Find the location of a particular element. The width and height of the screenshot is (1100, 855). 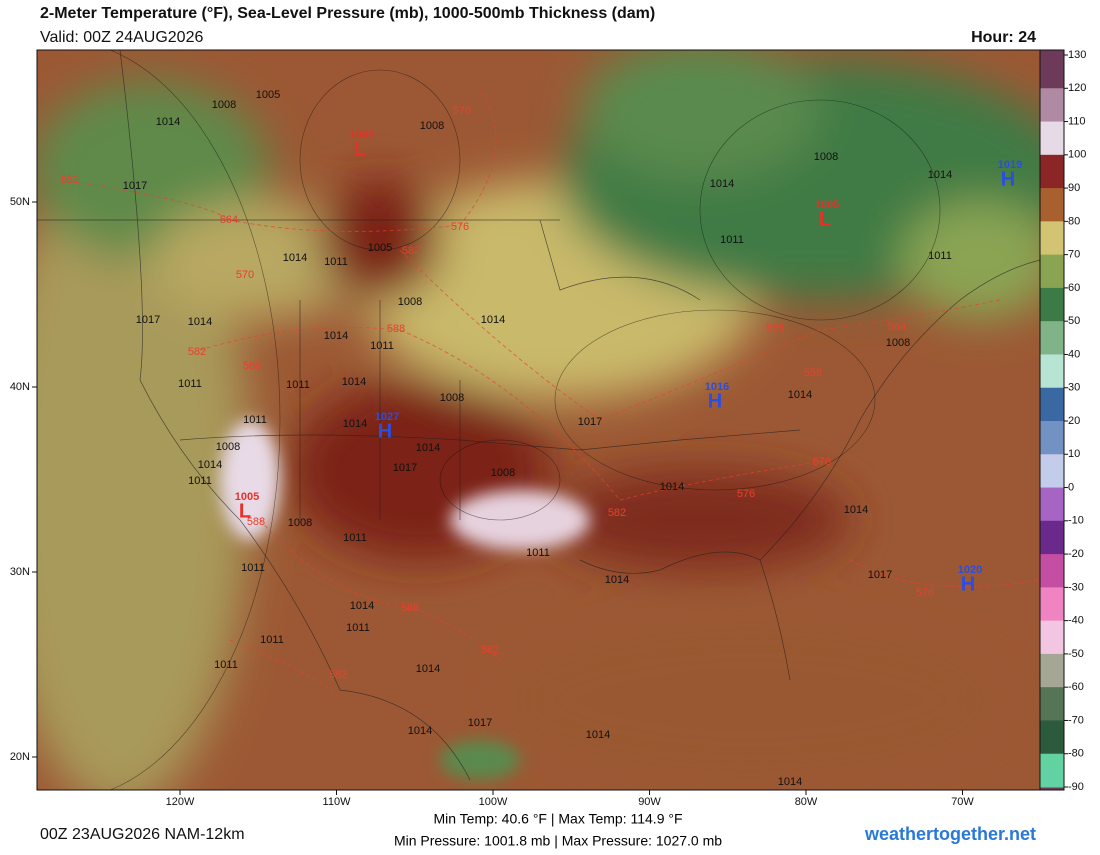

temp-range: Min Temp: 40.6 °F | Max Temp: 114.9 °F is located at coordinates (557, 819).